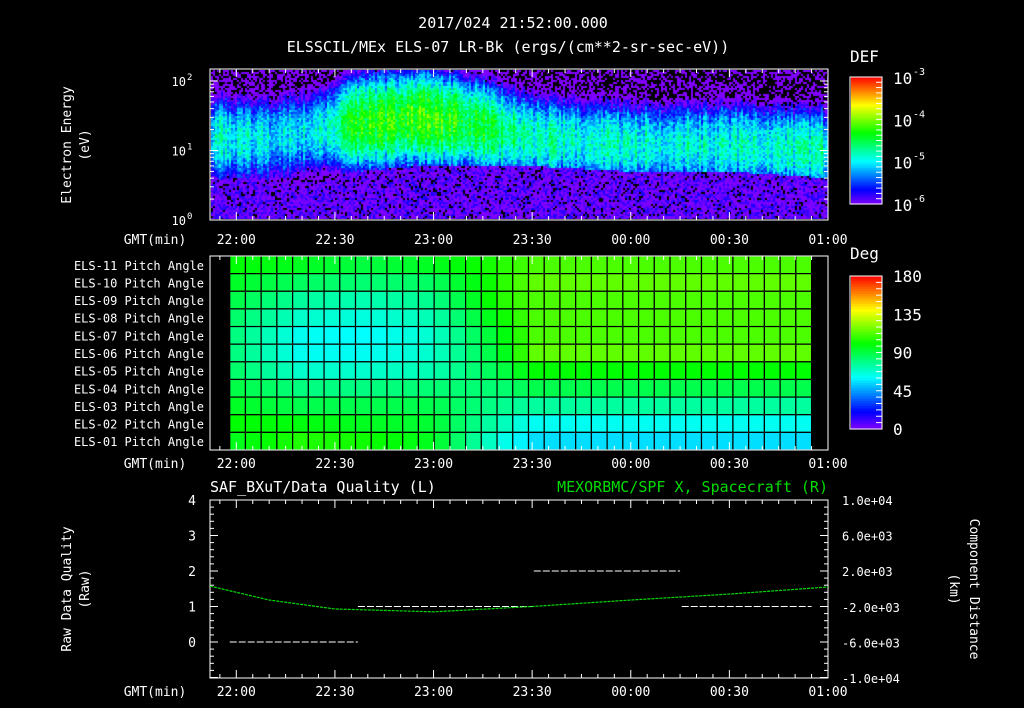 The image size is (1024, 708). I want to click on colorbar-tick-exp: -4, so click(919, 114).